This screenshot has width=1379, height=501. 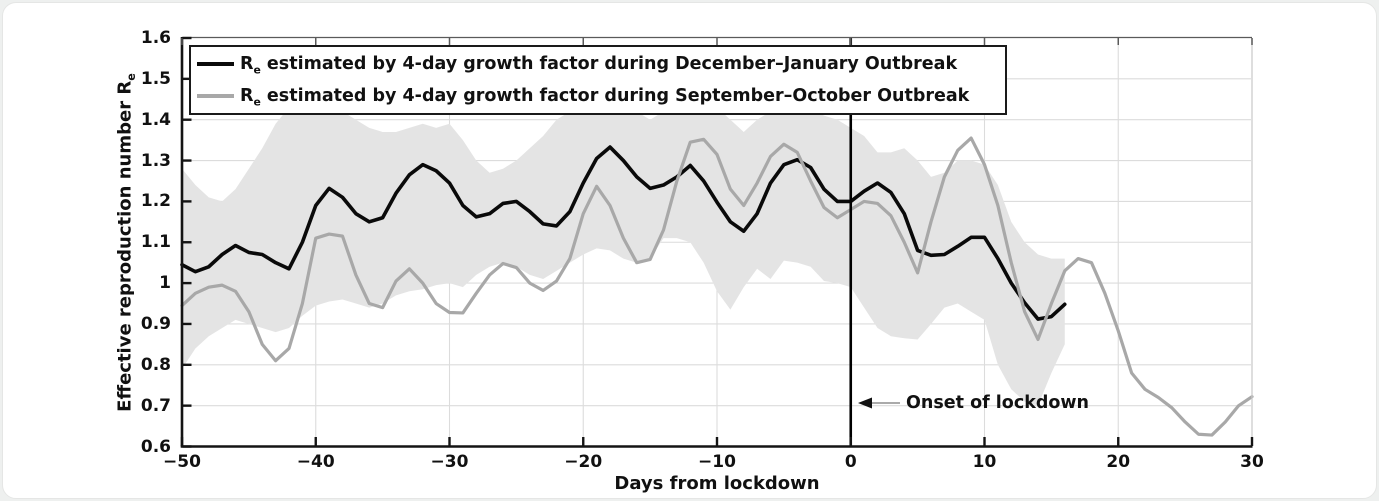 What do you see at coordinates (583, 462) in the screenshot?
I see `x-tick-label: −20` at bounding box center [583, 462].